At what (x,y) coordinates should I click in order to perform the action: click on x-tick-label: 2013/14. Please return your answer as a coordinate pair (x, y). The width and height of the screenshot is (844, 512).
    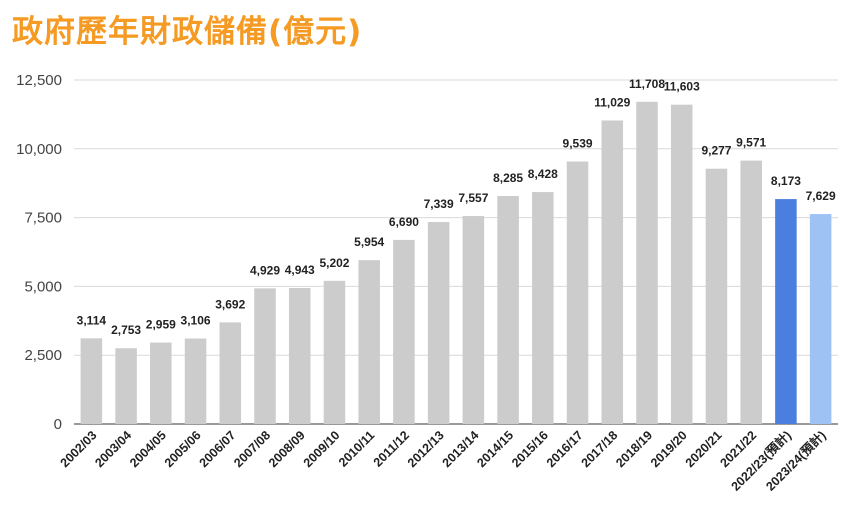
    Looking at the image, I should click on (461, 449).